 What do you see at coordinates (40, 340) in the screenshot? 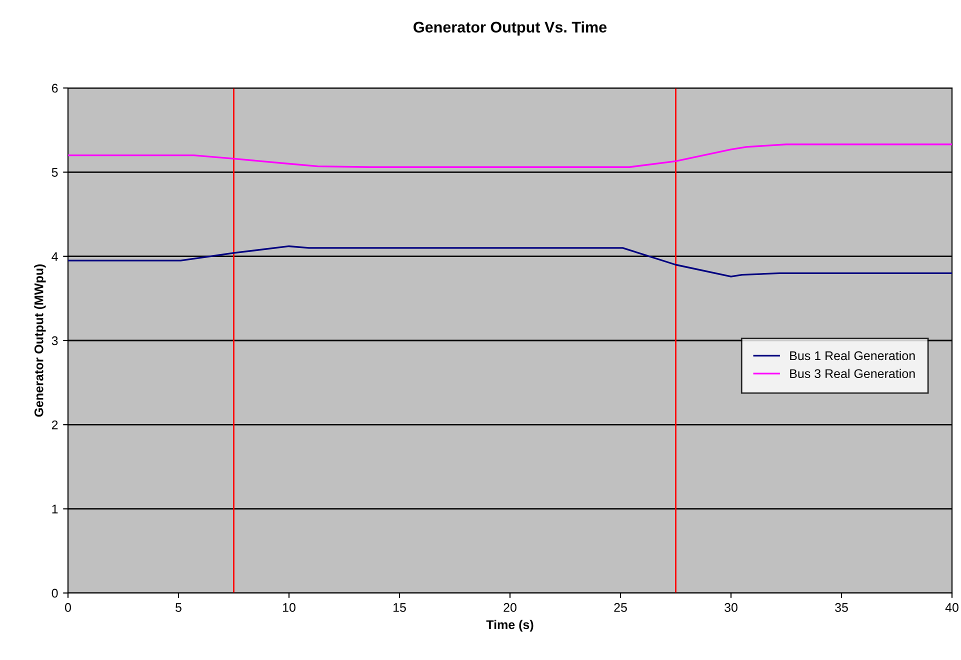
I see `y-axis-title: Generator Output (MWpu)` at bounding box center [40, 340].